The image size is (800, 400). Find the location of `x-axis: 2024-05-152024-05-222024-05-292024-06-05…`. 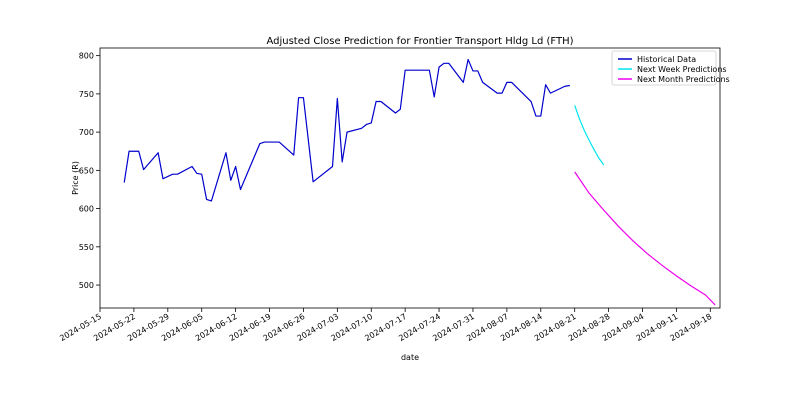

x-axis: 2024-05-152024-05-222024-05-292024-06-05… is located at coordinates (385, 325).